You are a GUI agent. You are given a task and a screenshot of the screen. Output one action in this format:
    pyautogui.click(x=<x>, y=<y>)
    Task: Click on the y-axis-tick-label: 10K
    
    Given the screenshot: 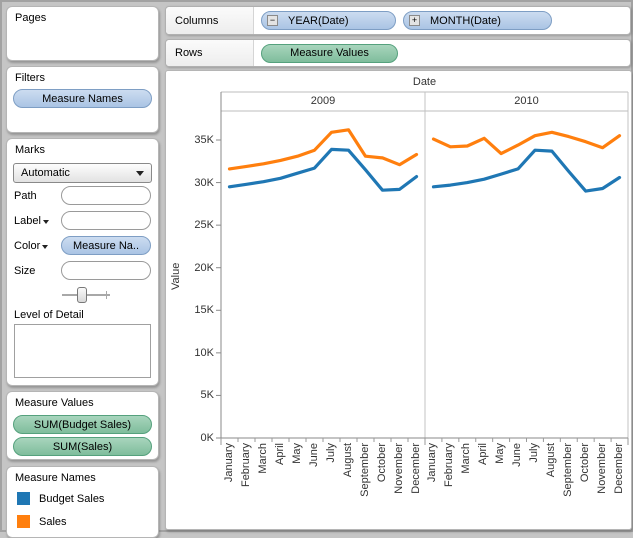 What is the action you would take?
    pyautogui.click(x=204, y=352)
    